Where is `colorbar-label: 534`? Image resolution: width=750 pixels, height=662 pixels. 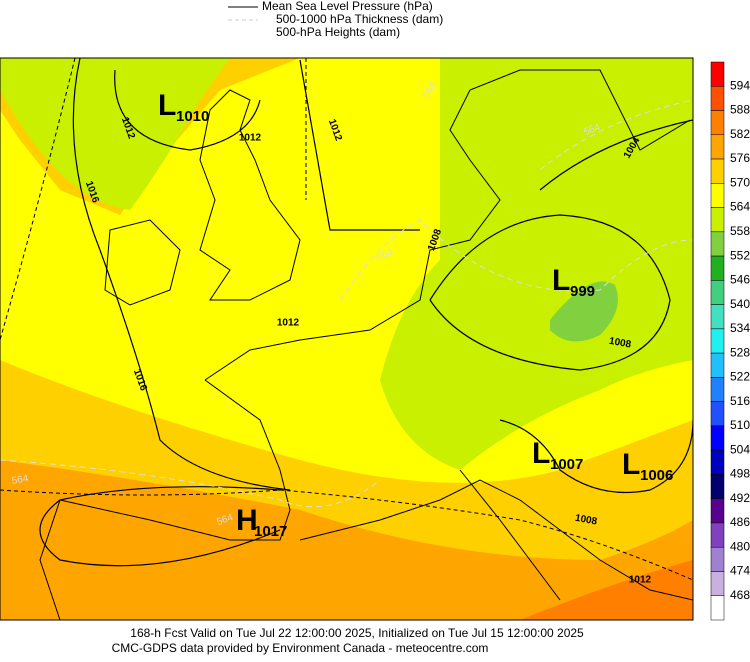
colorbar-label: 534 is located at coordinates (740, 328).